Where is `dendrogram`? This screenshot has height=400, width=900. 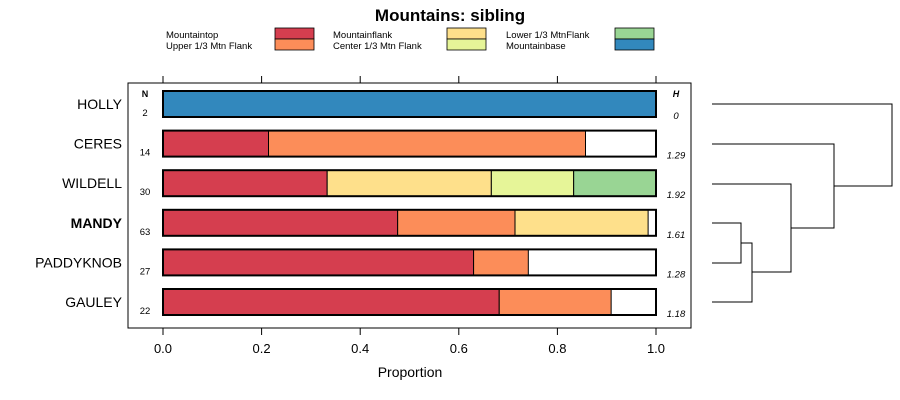 dendrogram is located at coordinates (802, 203).